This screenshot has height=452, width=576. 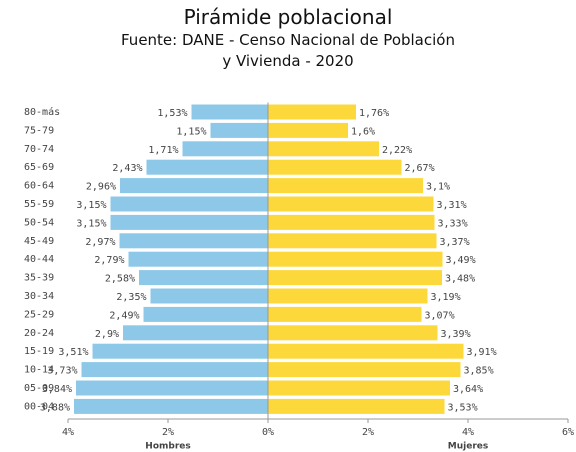 What do you see at coordinates (468, 447) in the screenshot?
I see `axis-label: Mujeres` at bounding box center [468, 447].